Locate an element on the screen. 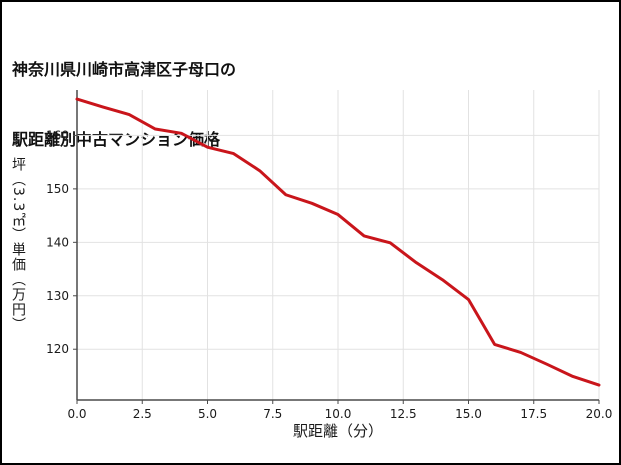 Image resolution: width=621 pixels, height=465 pixels. y-axis-label: 坪（3.3㎡）単価（万円） is located at coordinates (18, 245).